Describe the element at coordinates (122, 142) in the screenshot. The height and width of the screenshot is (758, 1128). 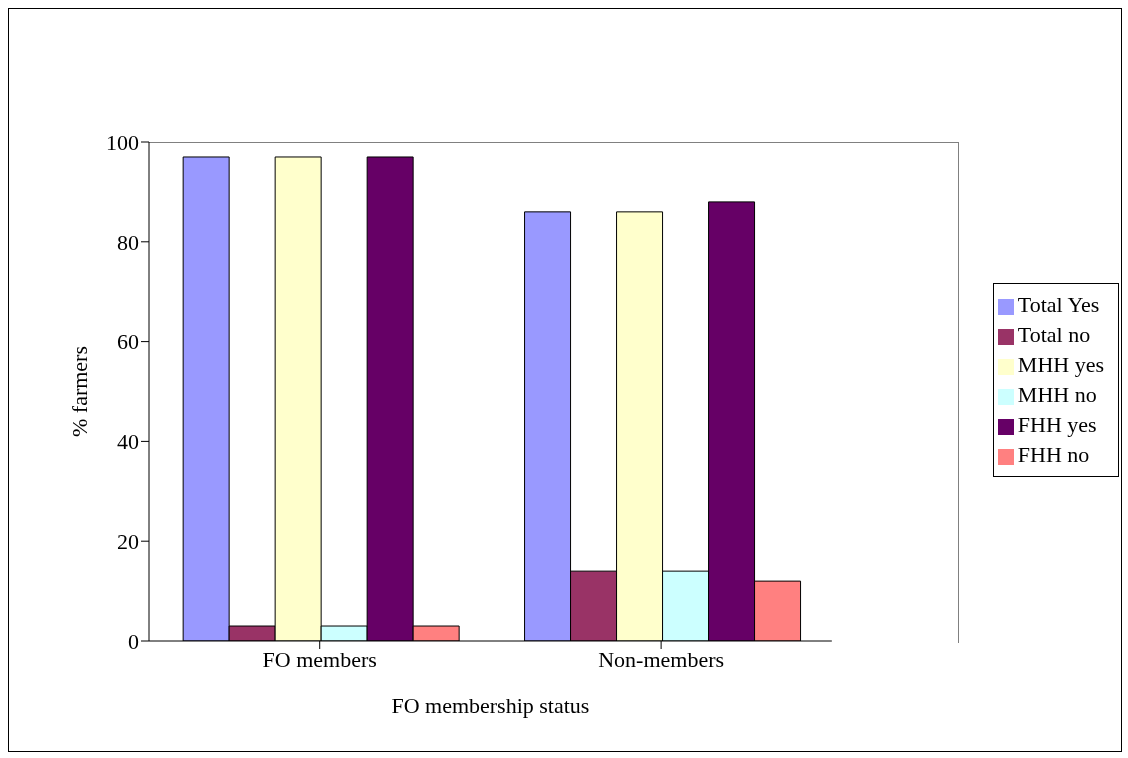
I see `y-tick-label: 100` at that location.